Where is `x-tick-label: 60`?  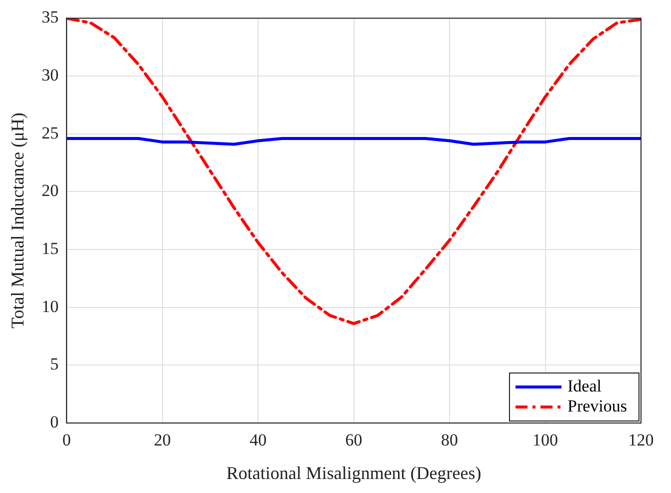 x-tick-label: 60 is located at coordinates (353, 440).